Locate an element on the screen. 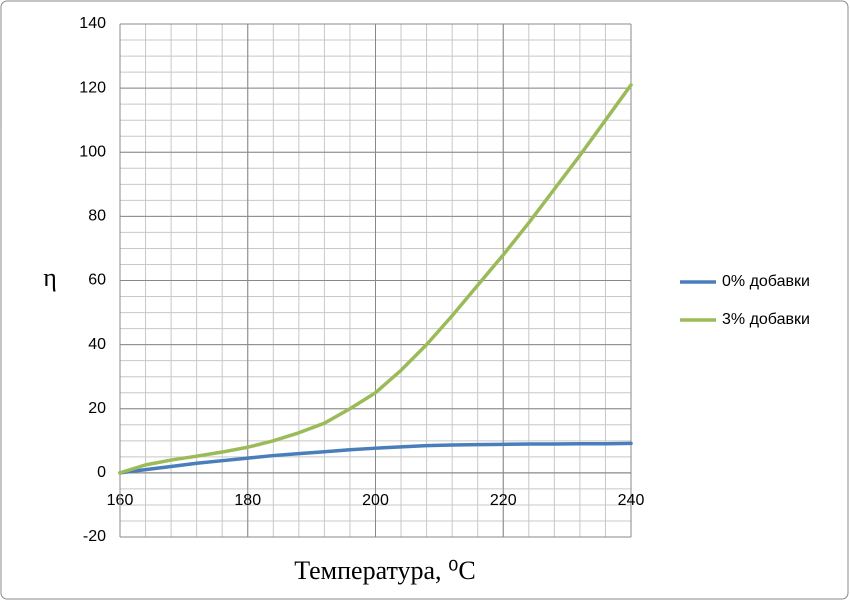  x-axis-label: Температура, ⁰C is located at coordinates (385, 570).